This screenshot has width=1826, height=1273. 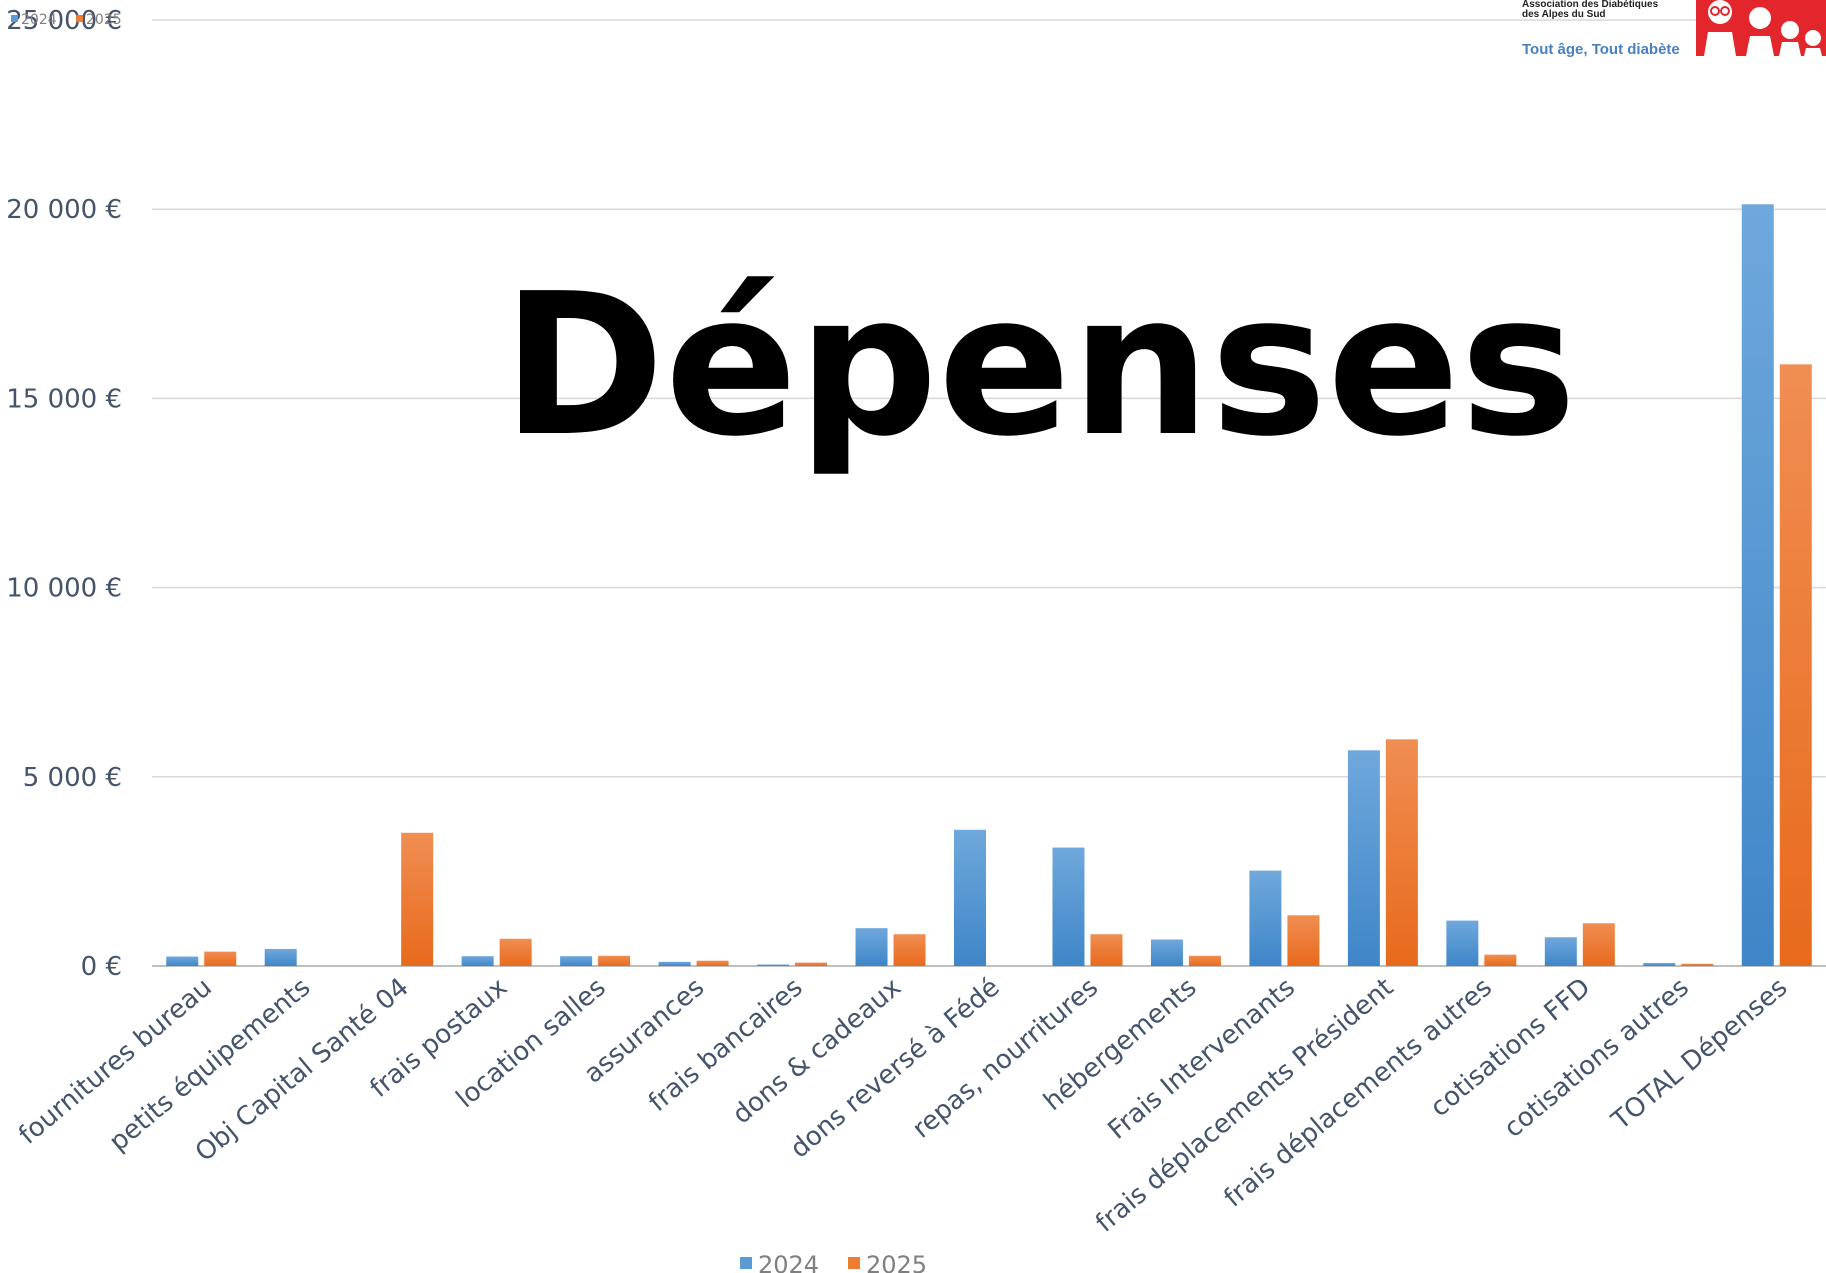 What do you see at coordinates (64, 589) in the screenshot?
I see `y-tick-label: 10 000 €` at bounding box center [64, 589].